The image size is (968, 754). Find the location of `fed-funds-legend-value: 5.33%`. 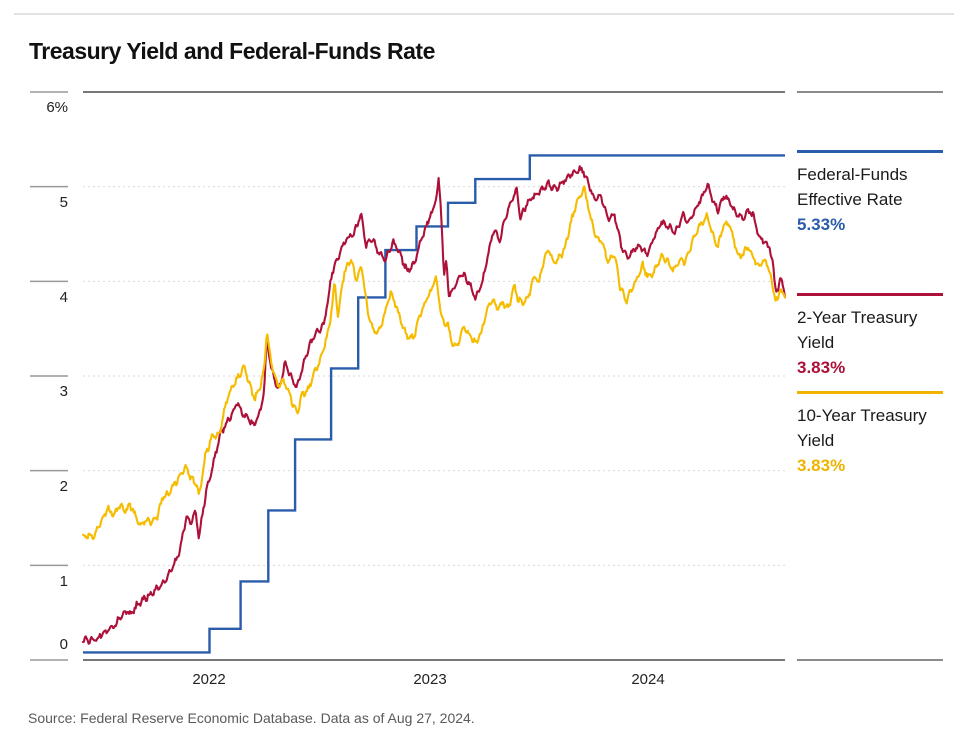

fed-funds-legend-value: 5.33% is located at coordinates (821, 224).